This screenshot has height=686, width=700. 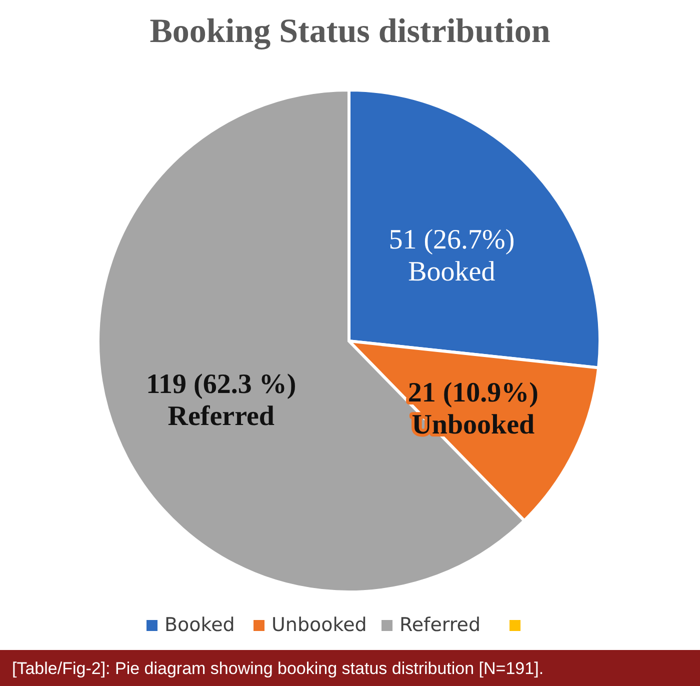 What do you see at coordinates (350, 31) in the screenshot?
I see `chart-title: Booking Status distribution` at bounding box center [350, 31].